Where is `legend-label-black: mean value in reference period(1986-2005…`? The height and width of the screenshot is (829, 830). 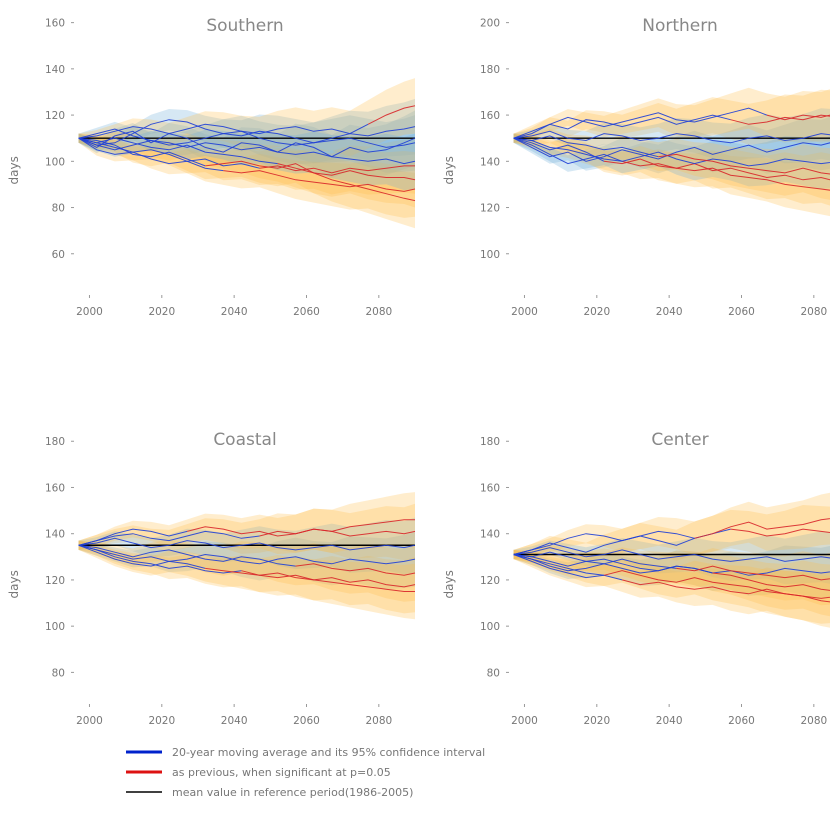 legend-label-black: mean value in reference period(1986-2005… is located at coordinates (293, 792).